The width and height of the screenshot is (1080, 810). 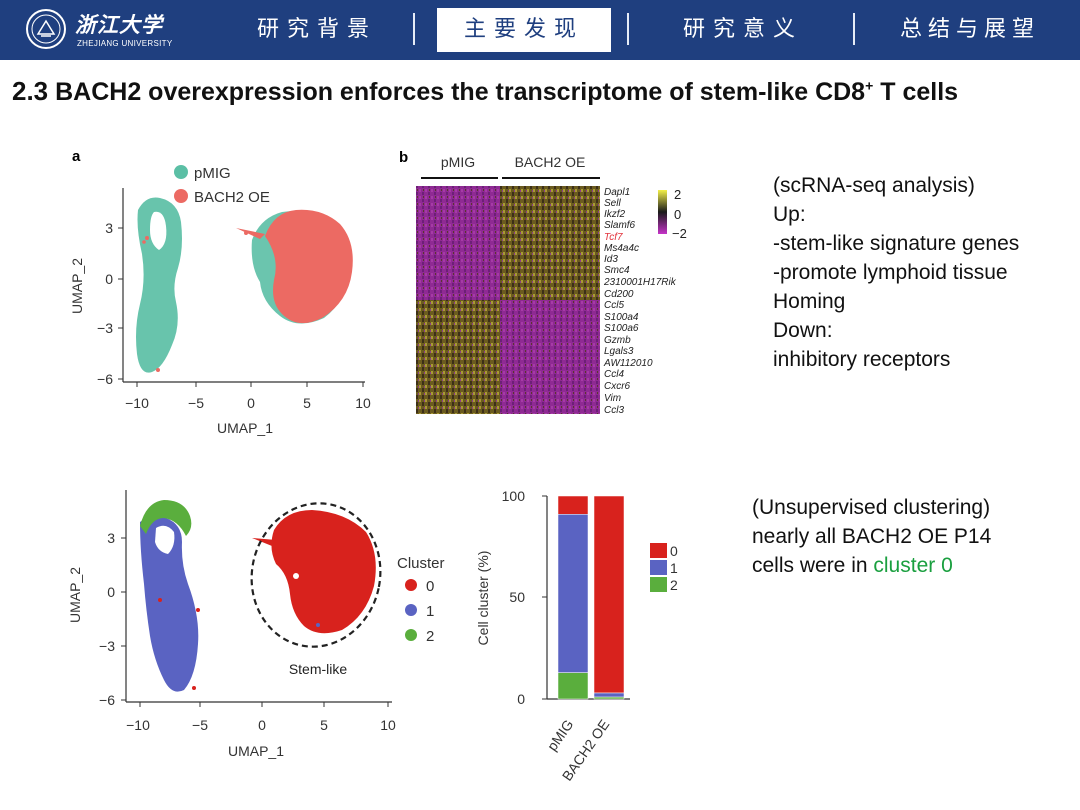 What do you see at coordinates (458, 162) in the screenshot?
I see `heatmap-group-label: pMIG` at bounding box center [458, 162].